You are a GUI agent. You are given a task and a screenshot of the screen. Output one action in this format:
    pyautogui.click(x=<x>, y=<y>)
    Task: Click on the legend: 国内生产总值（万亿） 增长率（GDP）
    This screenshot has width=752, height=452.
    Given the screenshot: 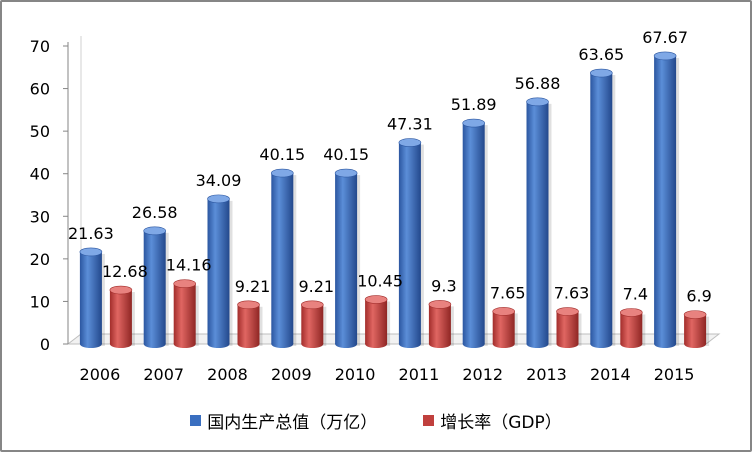 What is the action you would take?
    pyautogui.click(x=376, y=420)
    